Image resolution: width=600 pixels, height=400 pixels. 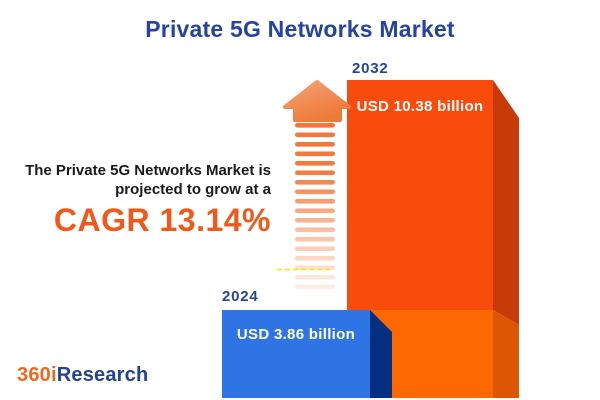 I want to click on bar-2032-face-top, so click(x=420, y=195).